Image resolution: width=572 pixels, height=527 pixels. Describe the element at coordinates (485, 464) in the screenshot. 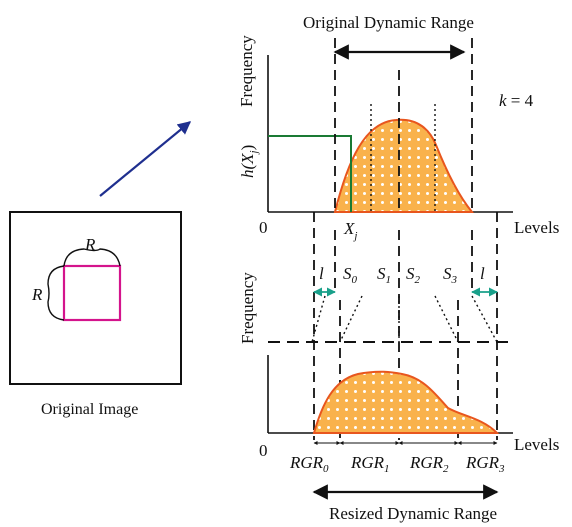

I see `rgr-label-3: RGR3` at that location.